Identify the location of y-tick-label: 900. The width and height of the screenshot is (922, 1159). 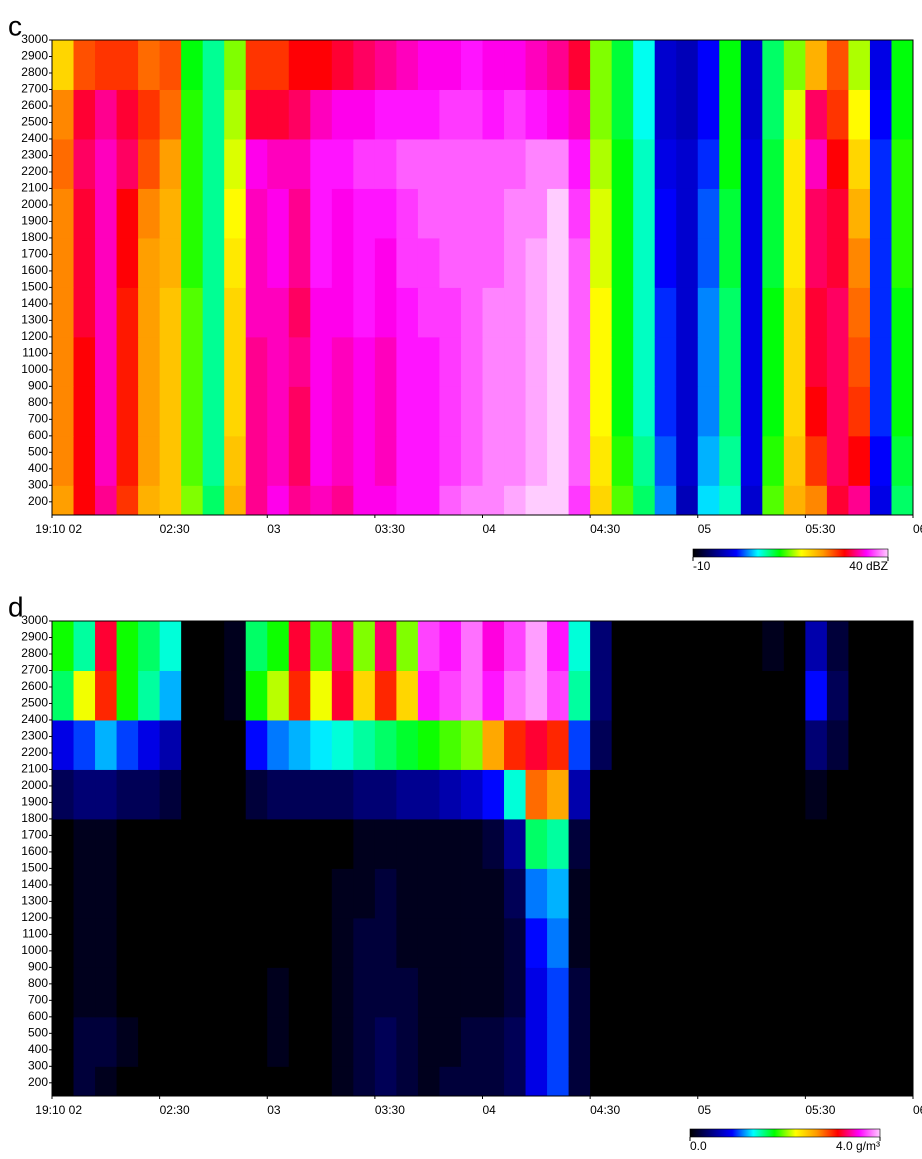
(38, 967).